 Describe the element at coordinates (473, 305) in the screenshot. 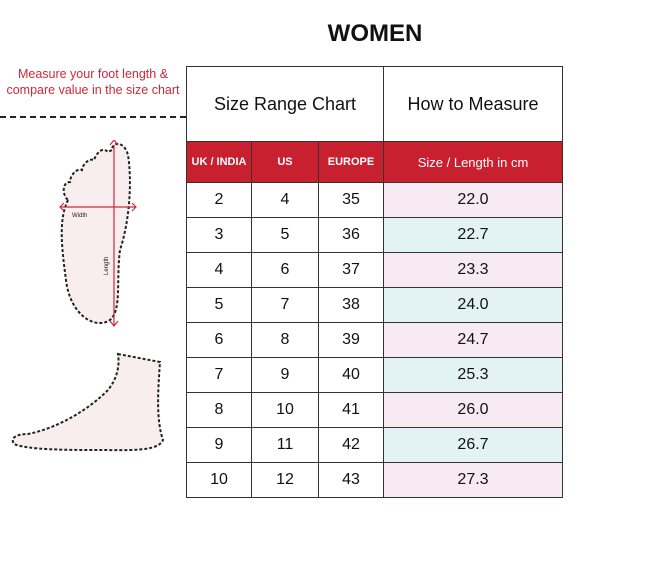

I see `length-cm-cell: 24.0` at that location.